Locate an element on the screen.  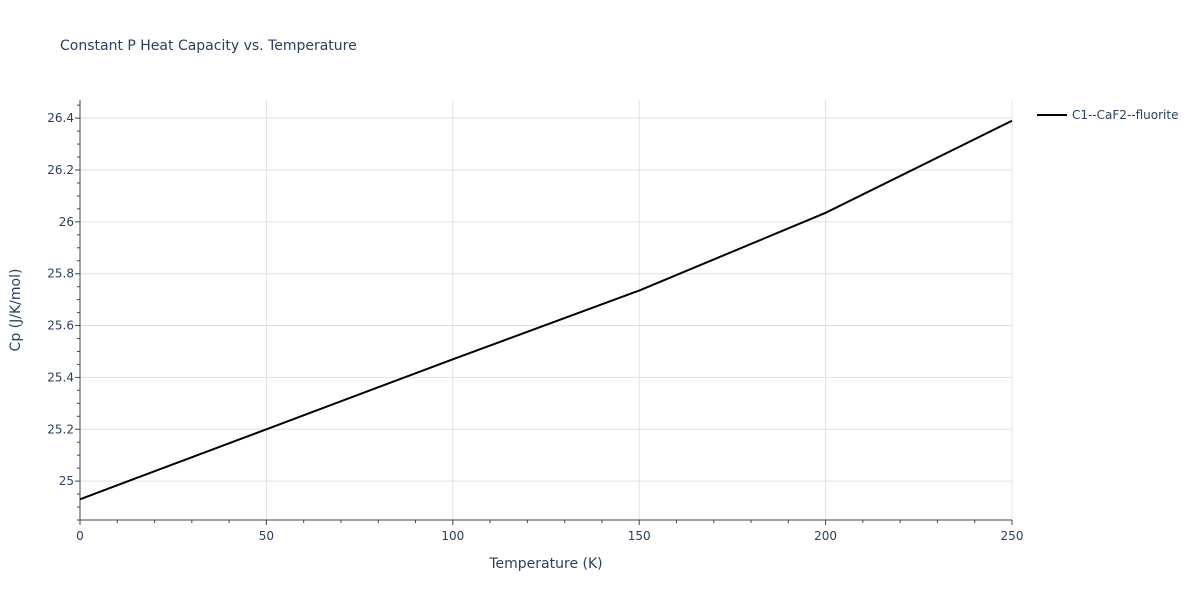
y-axis-label: Cp (J/K/mol) is located at coordinates (16, 310).